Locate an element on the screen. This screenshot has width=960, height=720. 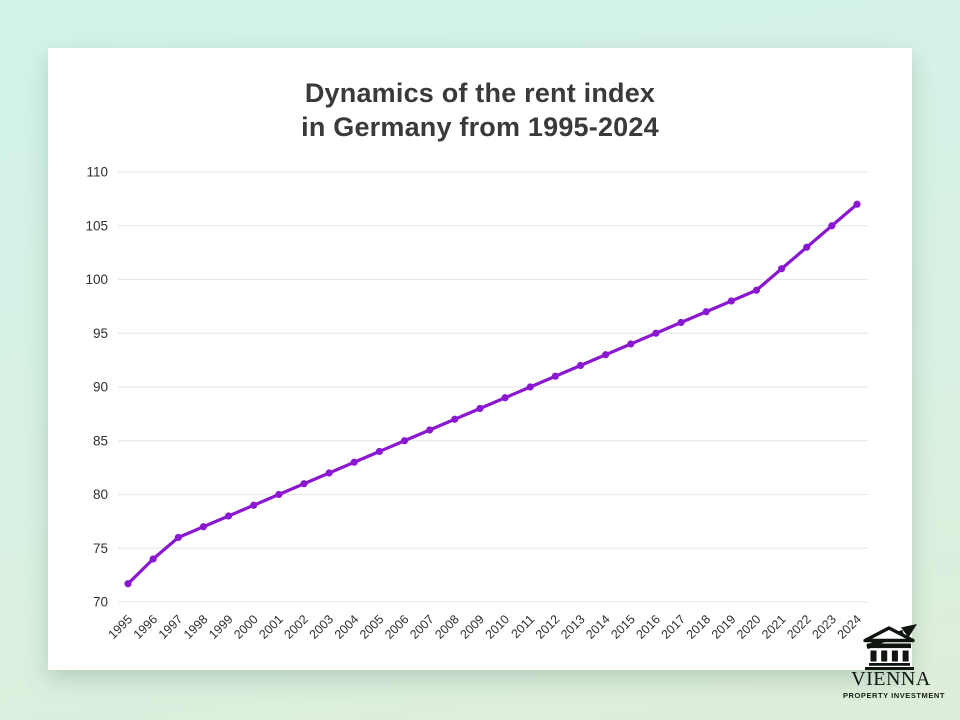
x-axis-tick-label: 2000 is located at coordinates (246, 627).